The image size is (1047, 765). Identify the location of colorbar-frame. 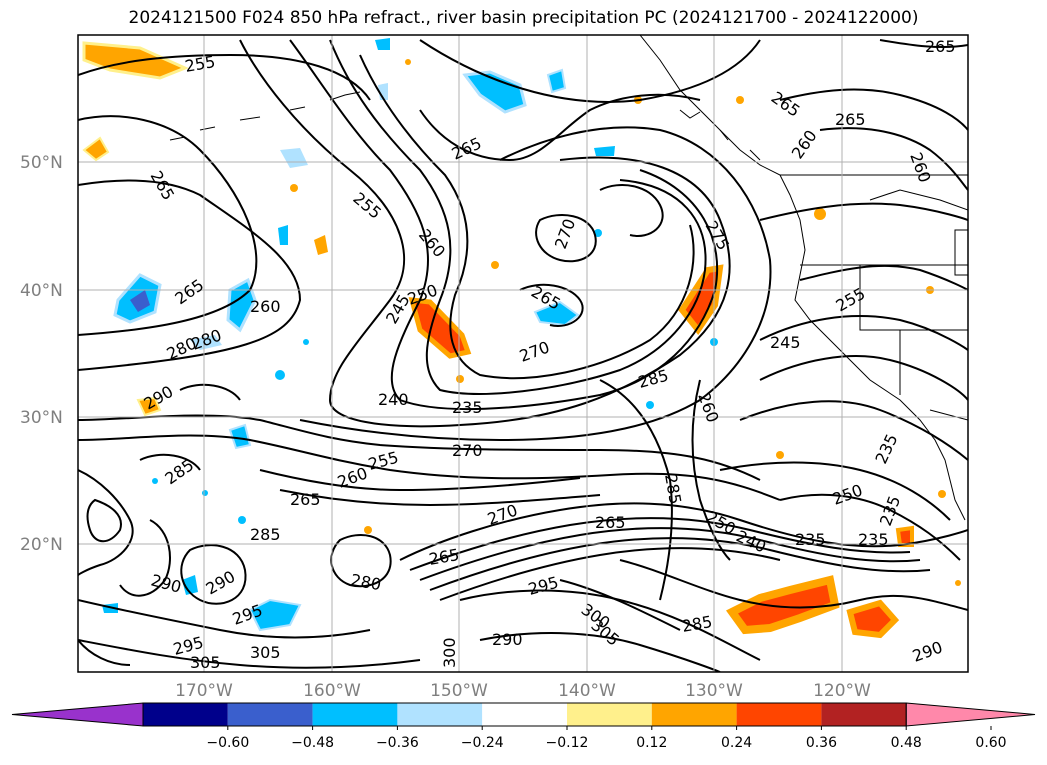
(524, 714).